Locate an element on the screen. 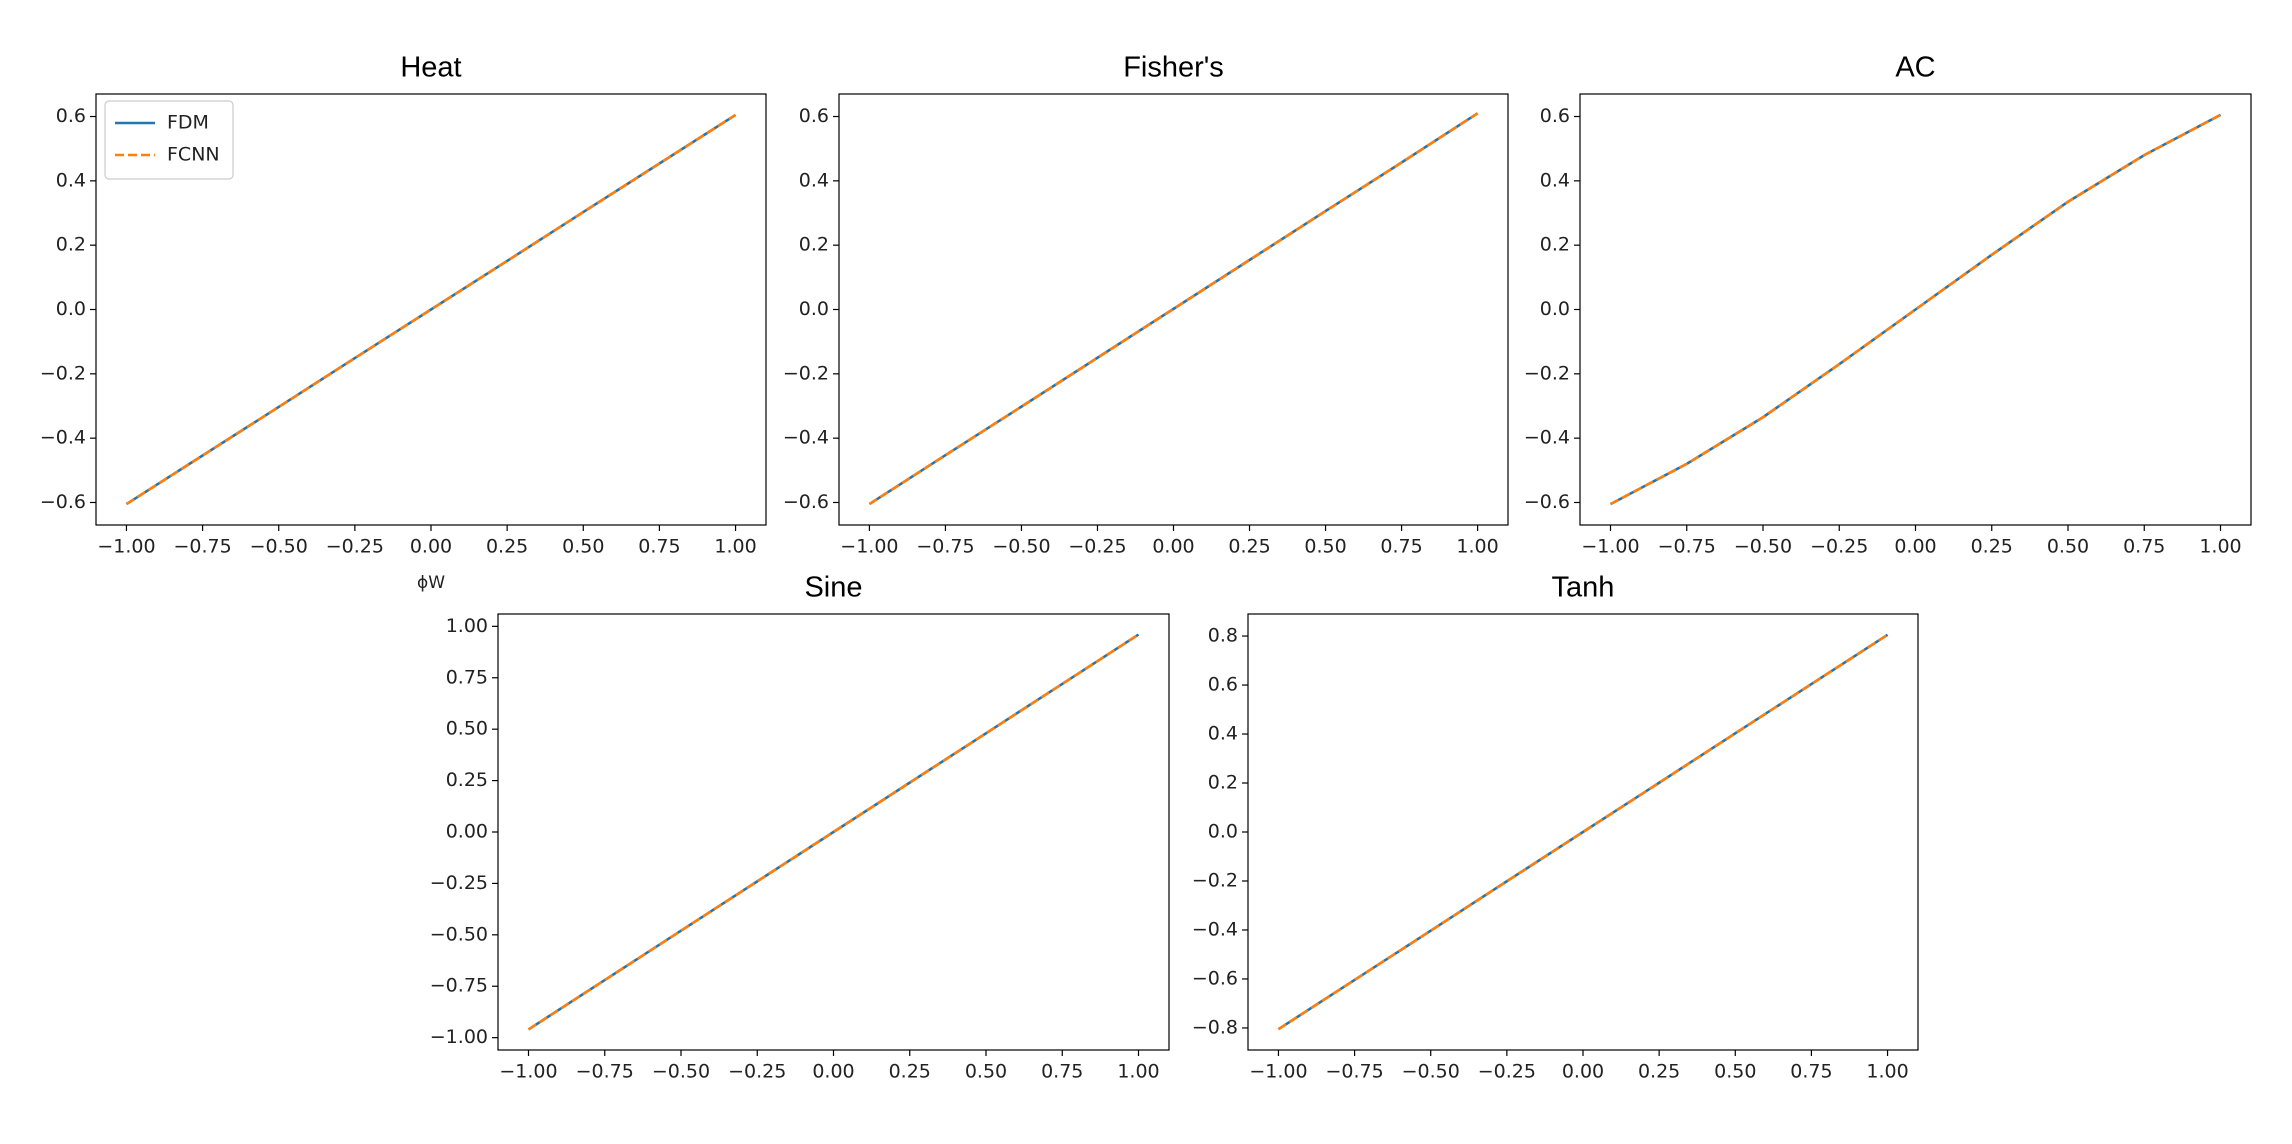 The width and height of the screenshot is (2292, 1144). legend-label: FDM is located at coordinates (188, 123).